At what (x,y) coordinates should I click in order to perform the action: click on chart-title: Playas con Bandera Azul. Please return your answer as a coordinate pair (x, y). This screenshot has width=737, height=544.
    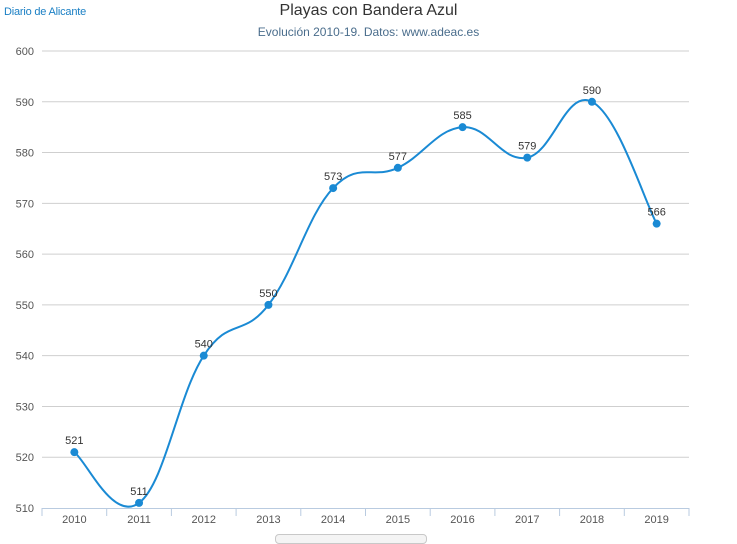
    Looking at the image, I should click on (368, 10).